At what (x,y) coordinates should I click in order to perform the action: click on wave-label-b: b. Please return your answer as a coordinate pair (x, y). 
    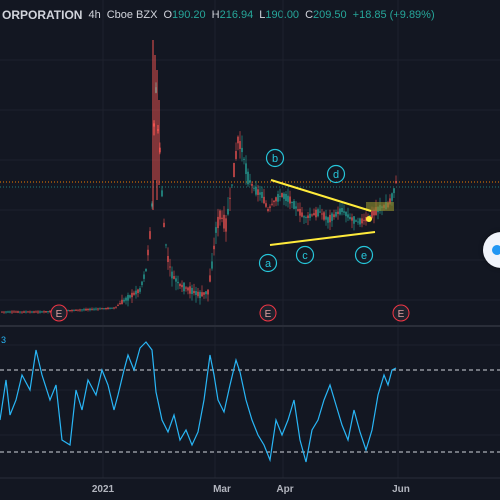
    Looking at the image, I should click on (275, 158).